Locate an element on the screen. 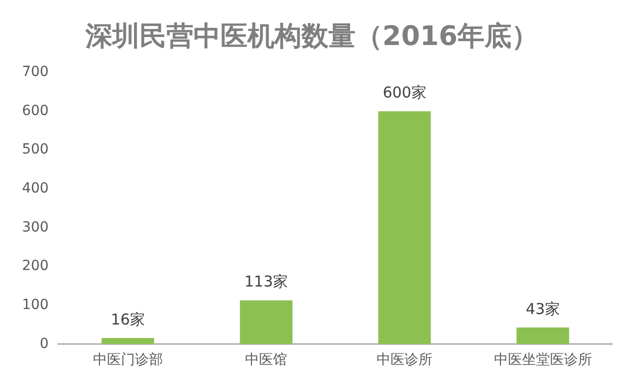 The image size is (640, 385). x-tick-label: 中医馆 is located at coordinates (266, 360).